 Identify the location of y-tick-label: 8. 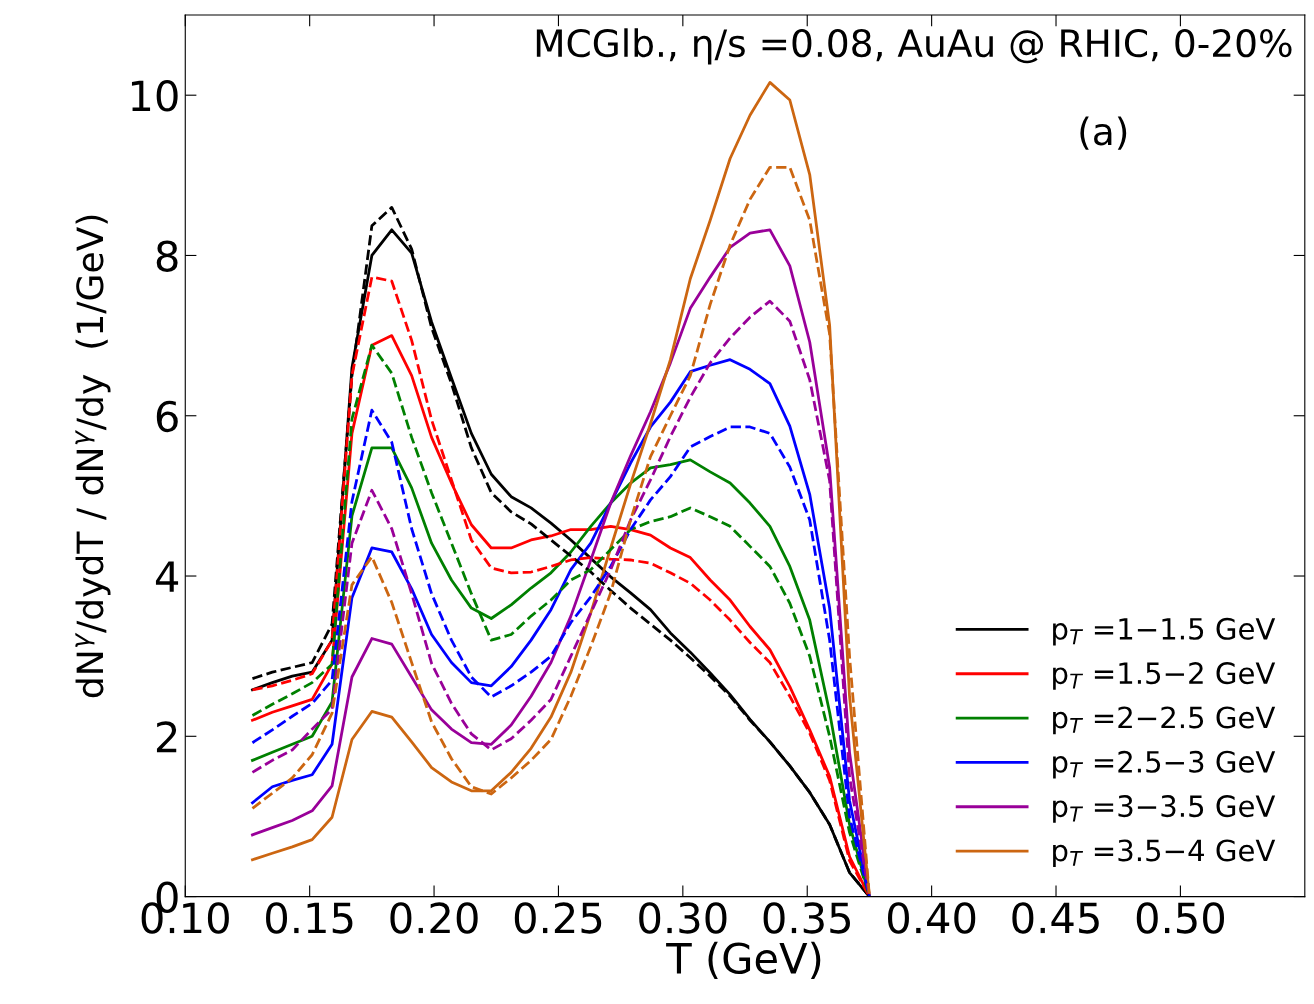
(167, 256).